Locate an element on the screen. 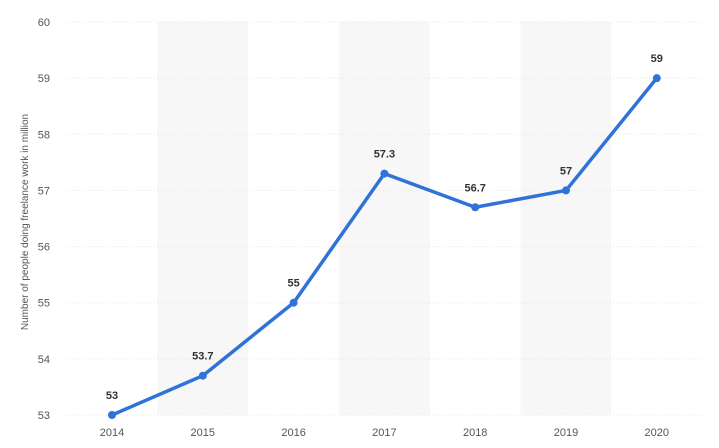 This screenshot has height=448, width=719. x-tick-label: 2019 is located at coordinates (566, 433).